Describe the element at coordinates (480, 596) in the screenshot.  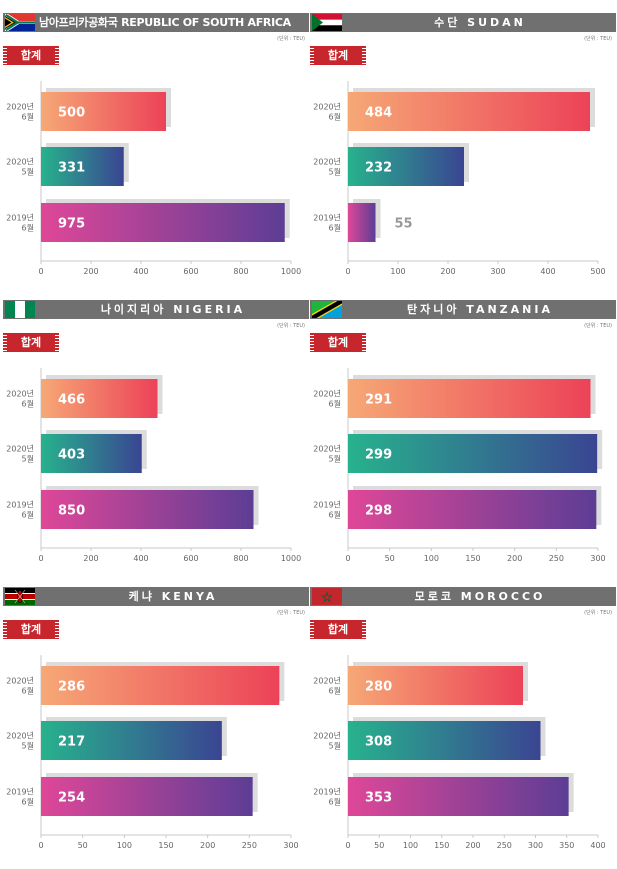
I see `panel-title: 모로코 MOROCCO` at that location.